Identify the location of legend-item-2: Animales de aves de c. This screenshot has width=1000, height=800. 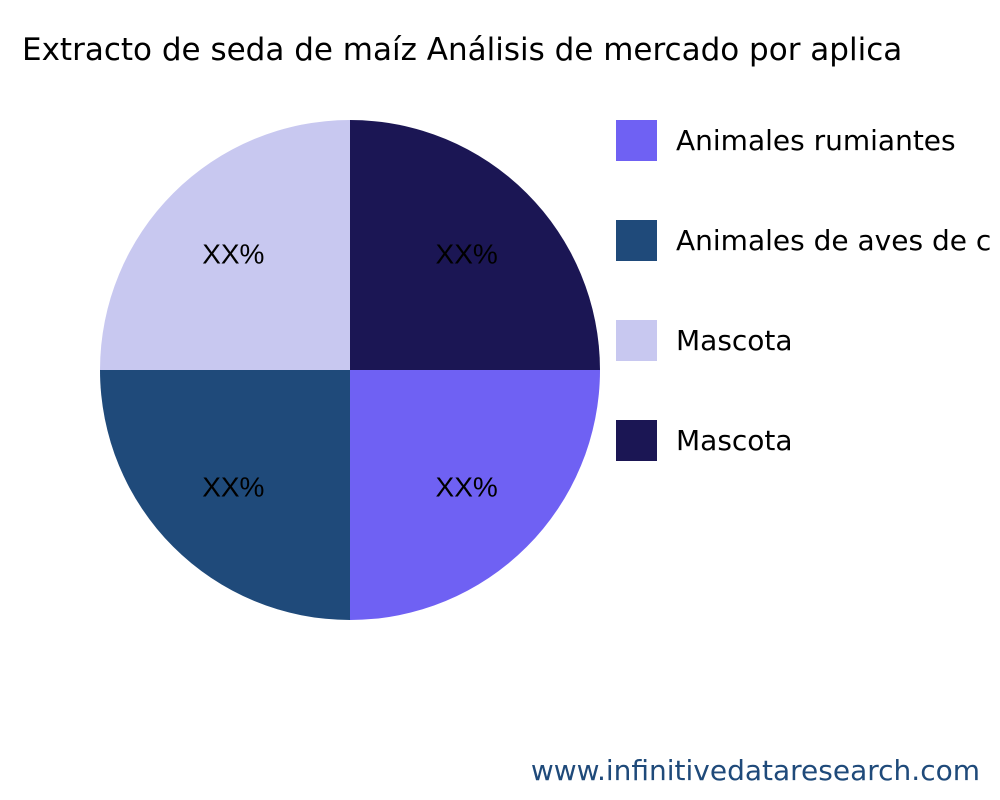
(803, 240).